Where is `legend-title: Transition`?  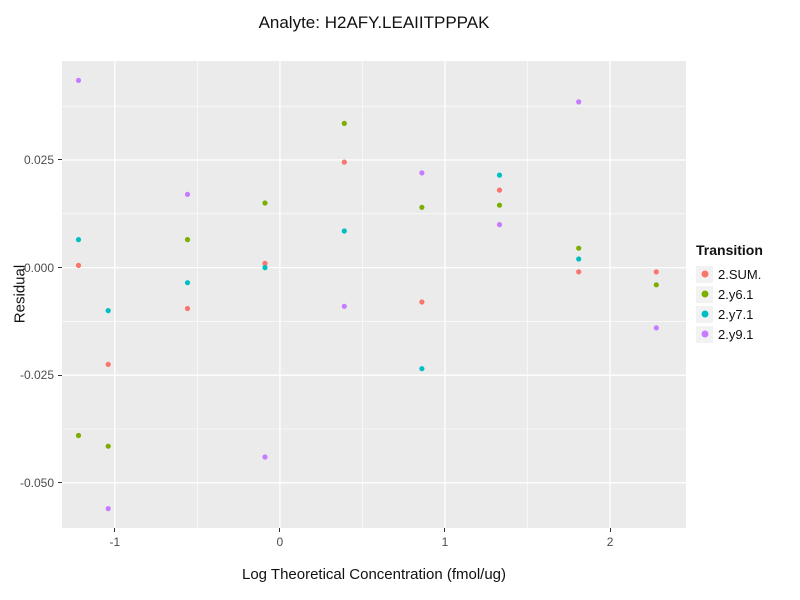
legend-title: Transition is located at coordinates (729, 250).